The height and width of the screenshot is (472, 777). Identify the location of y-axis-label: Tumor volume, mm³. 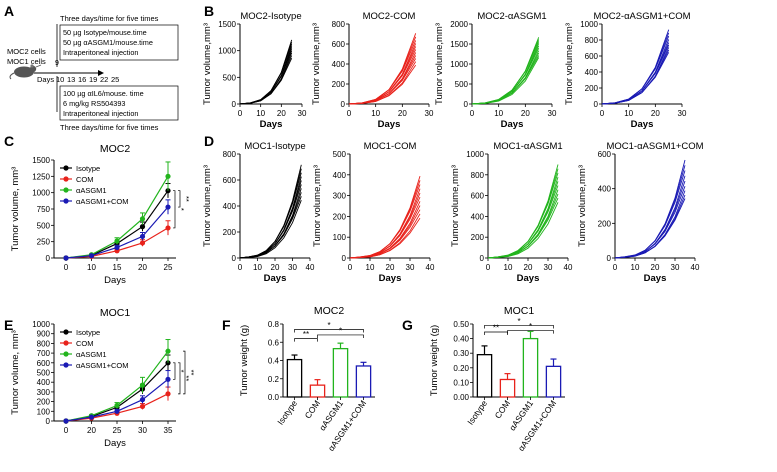
(15, 372).